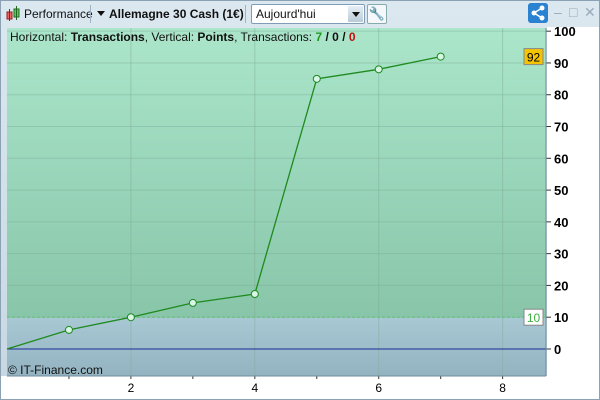 The image size is (600, 400). I want to click on instrument-selector: Allemagne 30 Cash (1€), so click(176, 14).